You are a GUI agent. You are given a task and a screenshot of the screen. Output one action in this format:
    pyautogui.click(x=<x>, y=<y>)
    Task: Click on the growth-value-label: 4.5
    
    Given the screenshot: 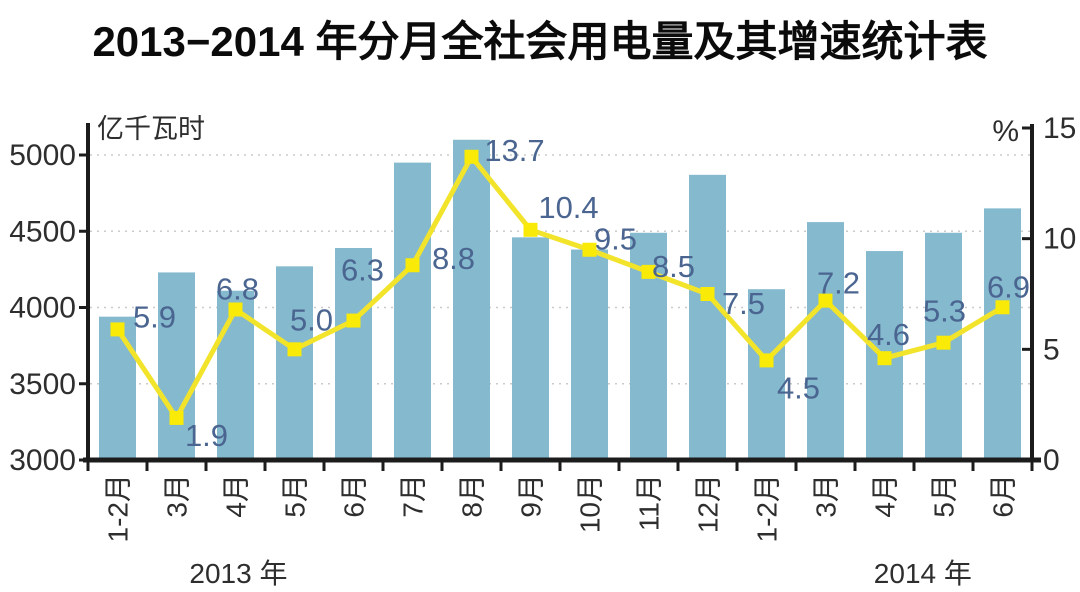 What is the action you would take?
    pyautogui.click(x=798, y=387)
    